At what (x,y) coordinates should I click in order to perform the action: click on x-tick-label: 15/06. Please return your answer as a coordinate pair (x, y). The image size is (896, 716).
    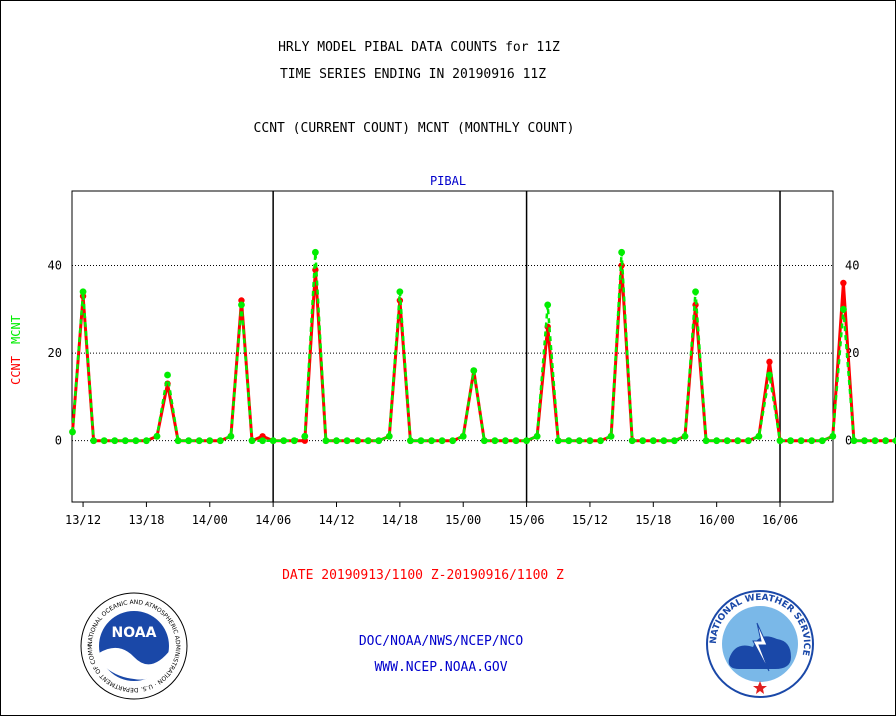
    Looking at the image, I should click on (527, 520).